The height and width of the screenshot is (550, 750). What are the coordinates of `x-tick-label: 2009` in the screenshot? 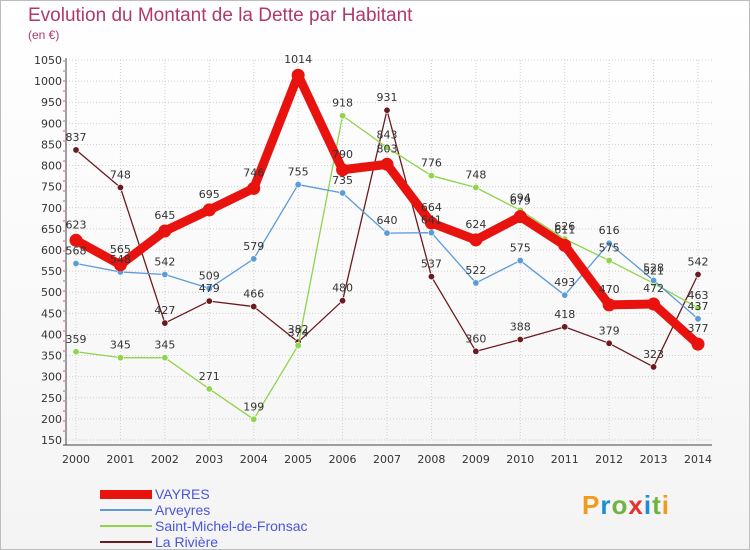 It's located at (476, 459).